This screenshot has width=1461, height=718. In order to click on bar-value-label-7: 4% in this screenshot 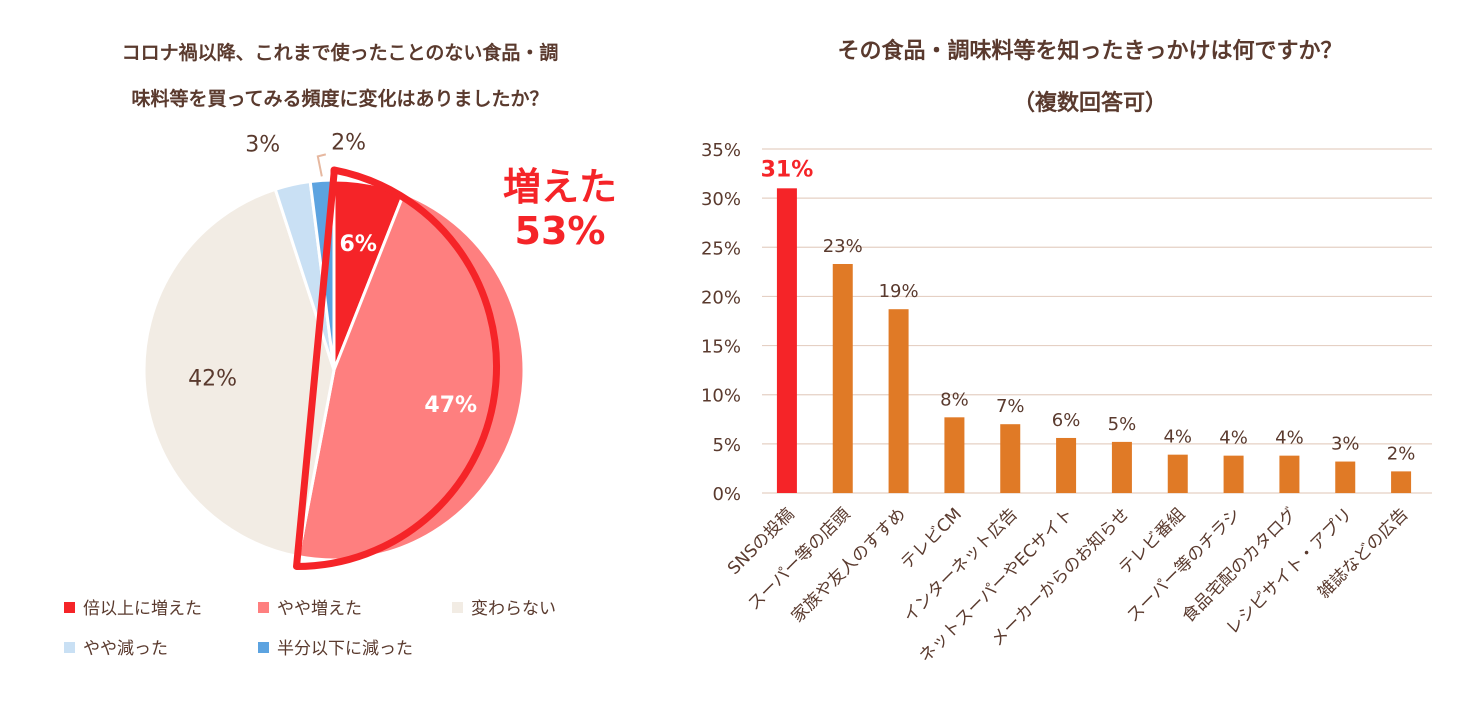, I will do `click(1177, 437)`.